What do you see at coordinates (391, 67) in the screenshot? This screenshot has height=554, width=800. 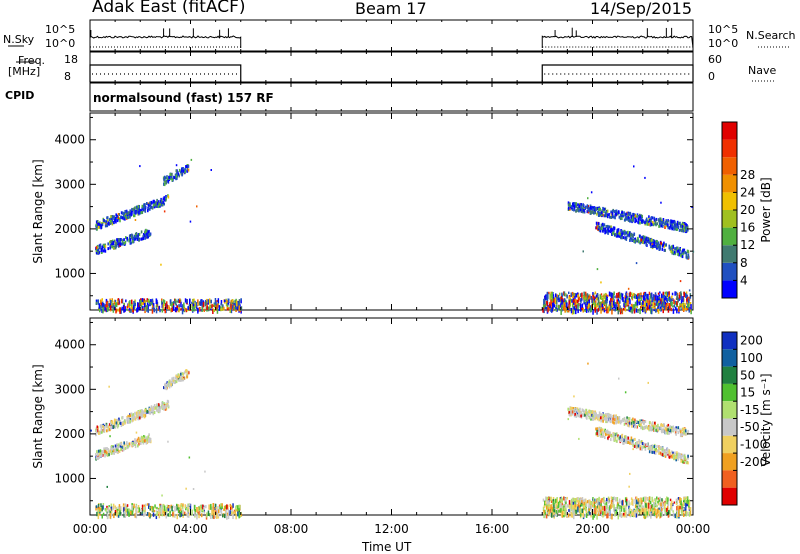 I see `panel-frame` at bounding box center [391, 67].